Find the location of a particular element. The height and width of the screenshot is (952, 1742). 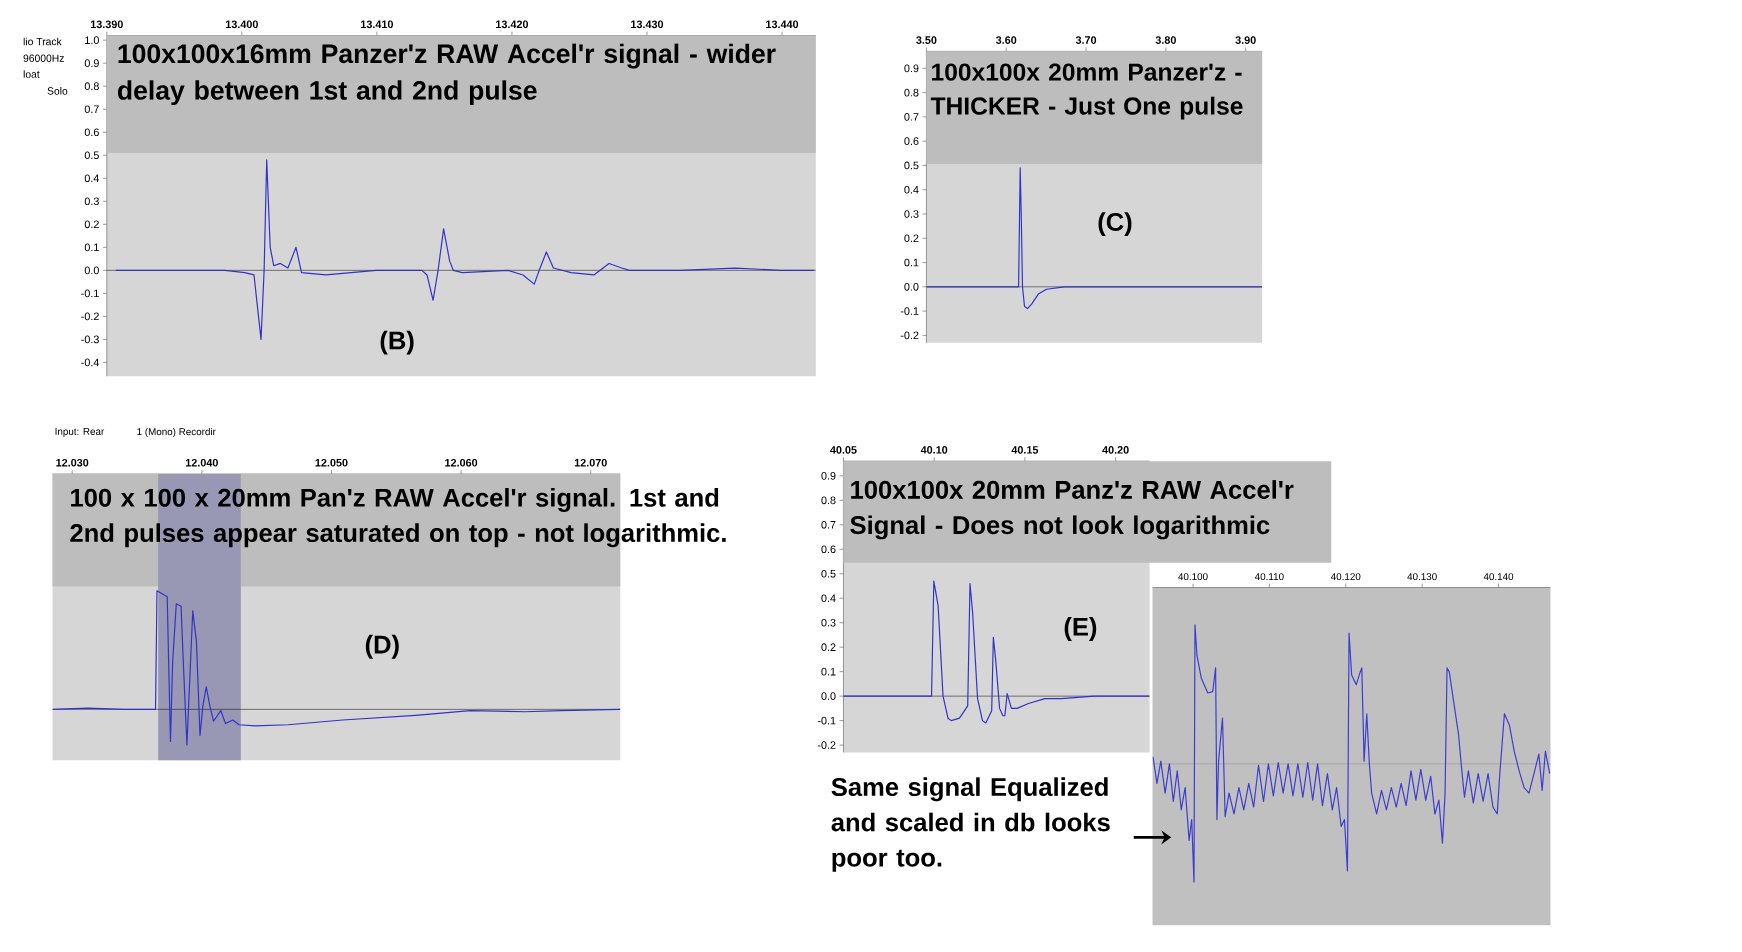

text: 100x100x16mm Panzer'z RAW Accel'r signal - wider delay between 1st and 2nd pulse is located at coordinates (446, 74).